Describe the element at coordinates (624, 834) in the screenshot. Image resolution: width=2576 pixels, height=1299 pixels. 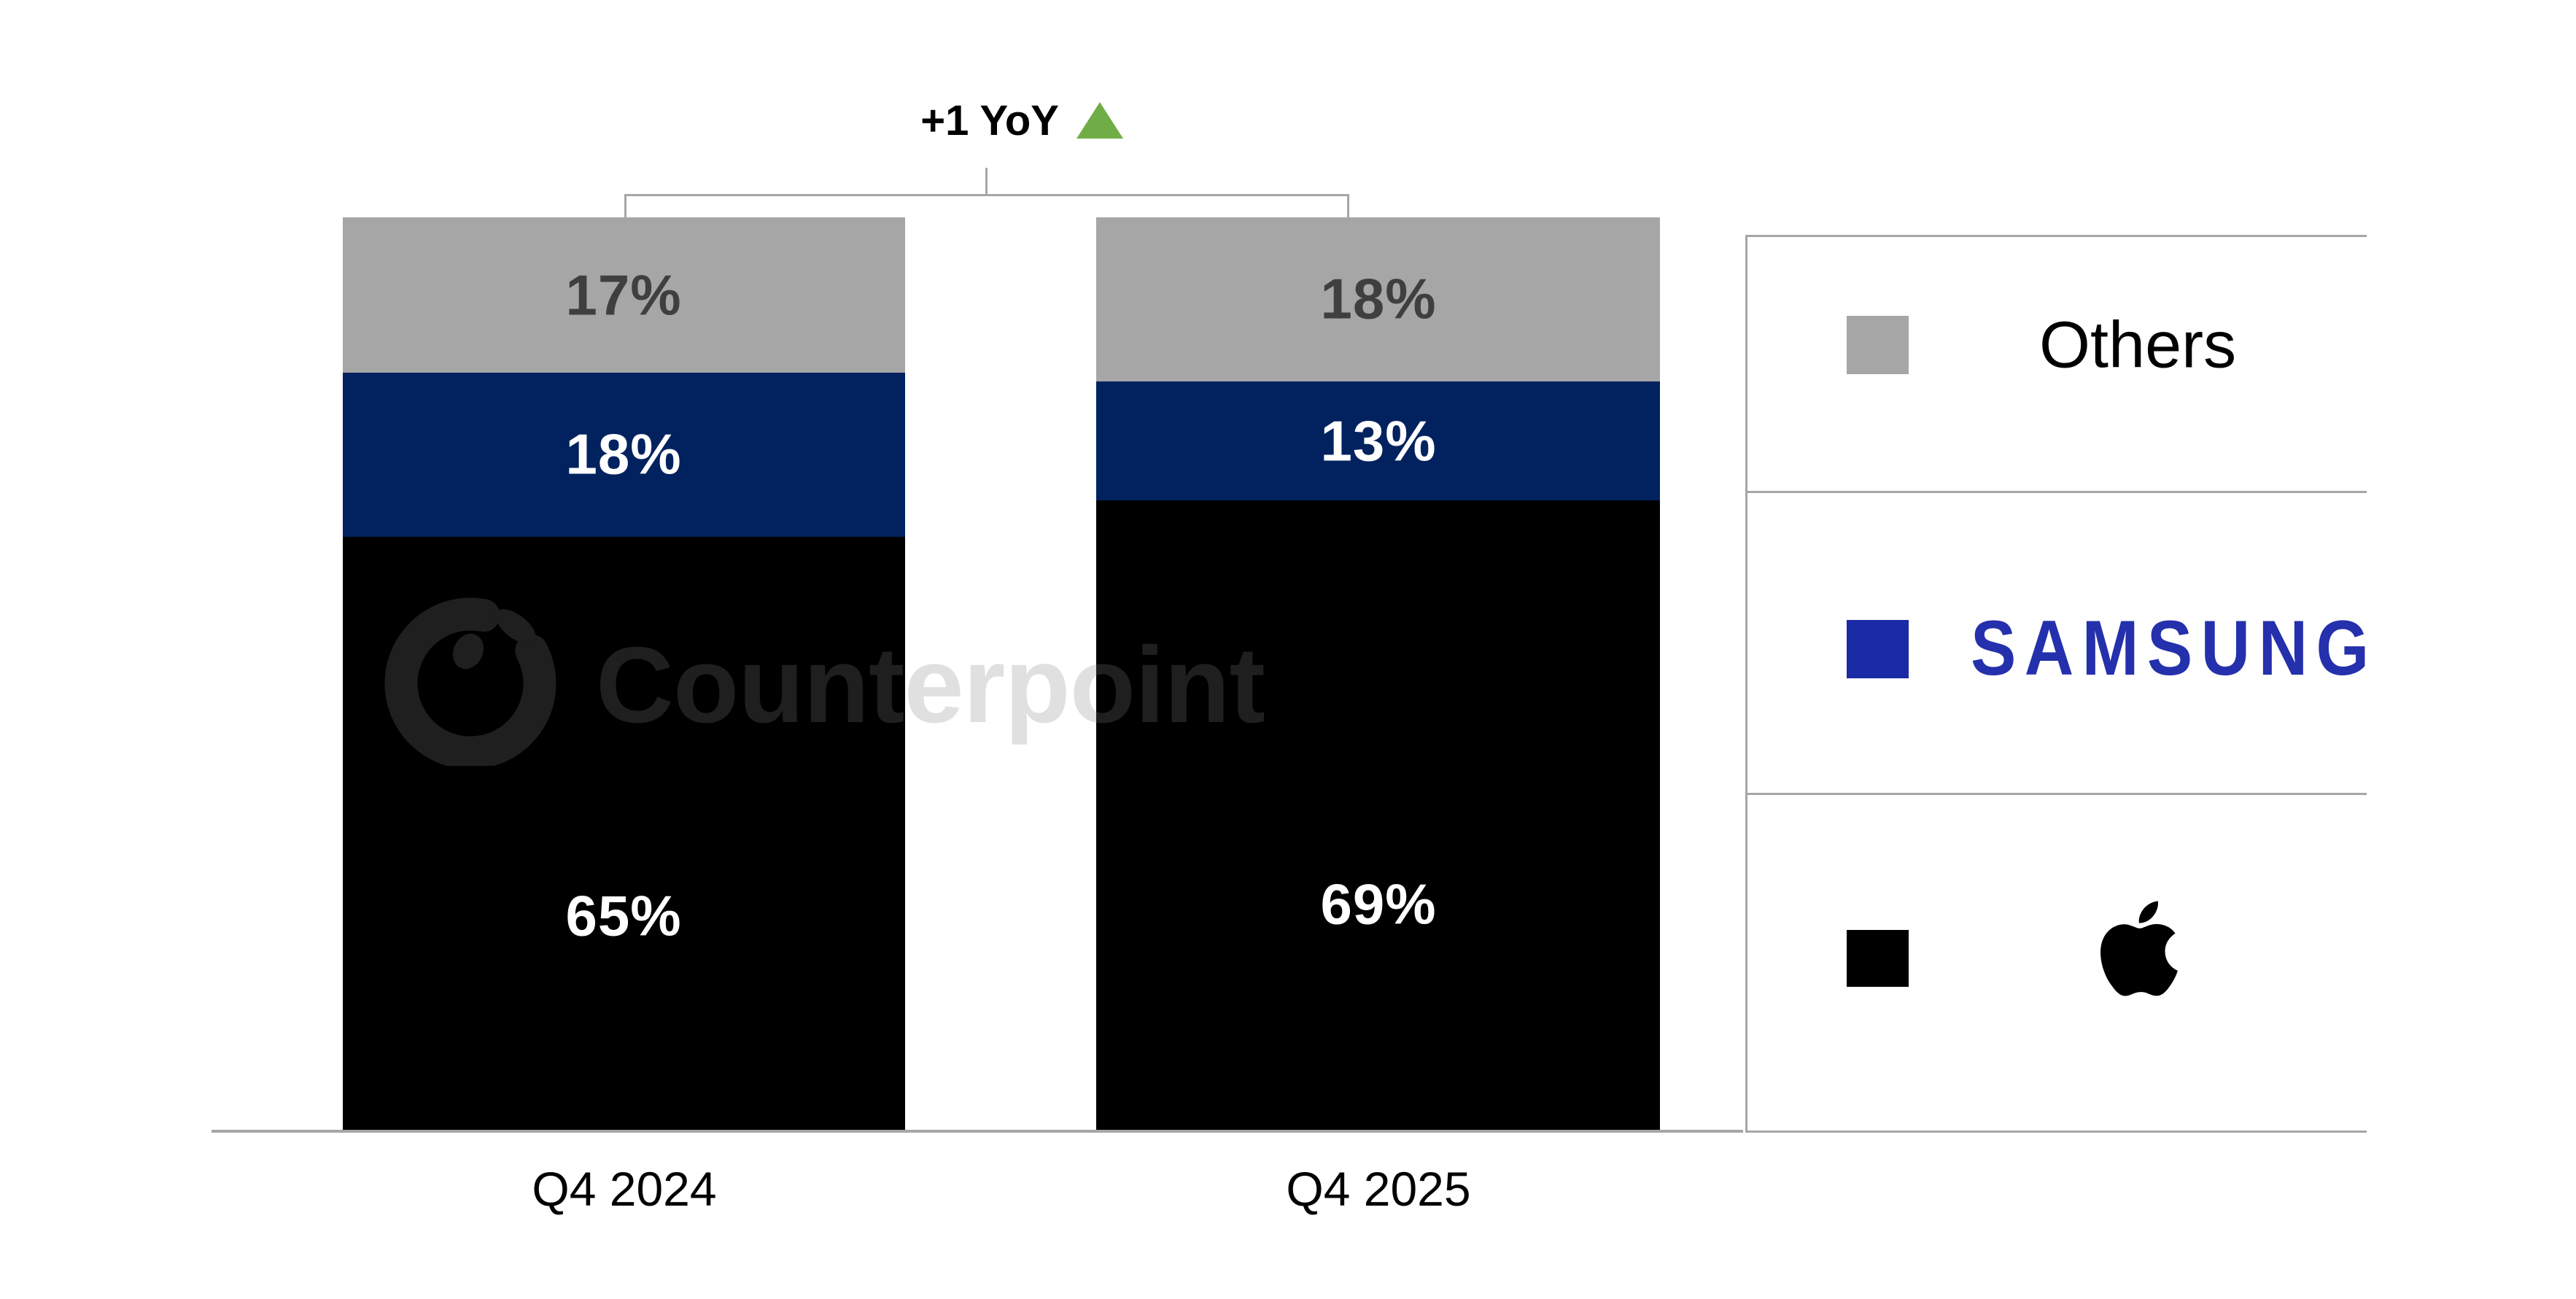
I see `bar-q4-2024-apple-segment` at that location.